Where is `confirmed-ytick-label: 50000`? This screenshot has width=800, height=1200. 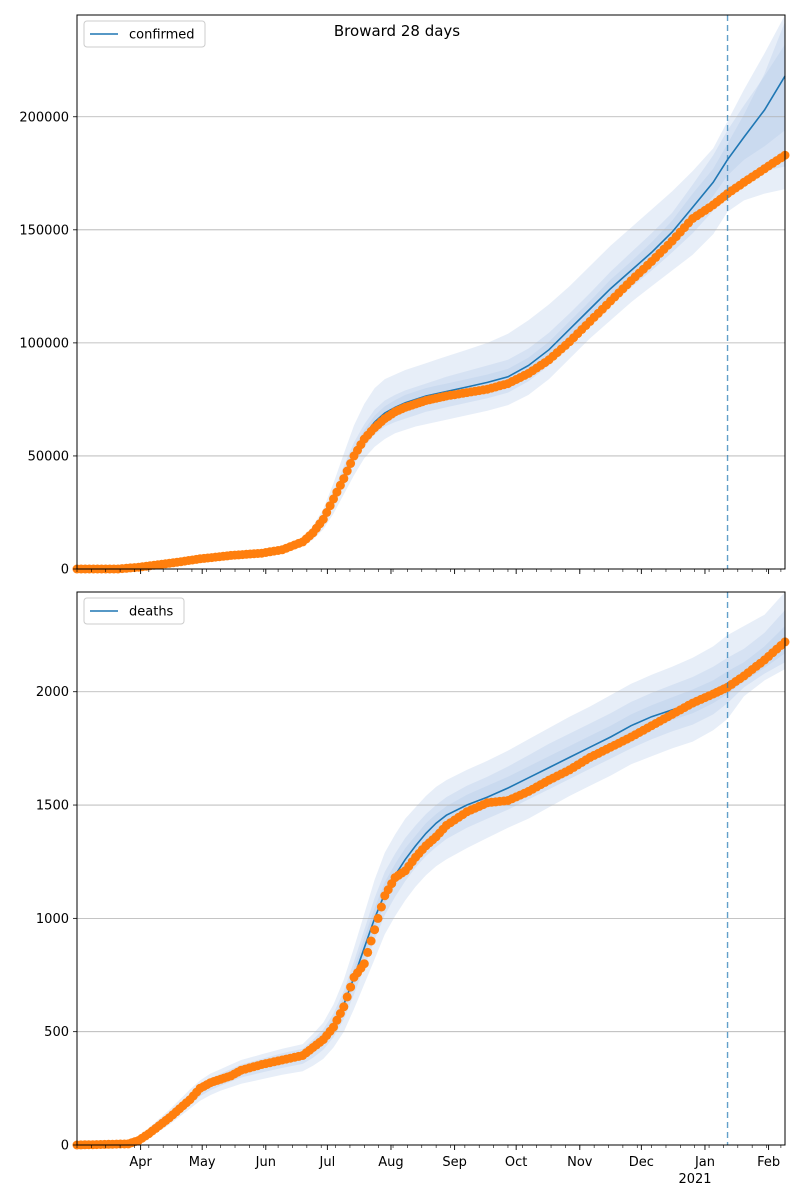
confirmed-ytick-label: 50000 is located at coordinates (48, 456).